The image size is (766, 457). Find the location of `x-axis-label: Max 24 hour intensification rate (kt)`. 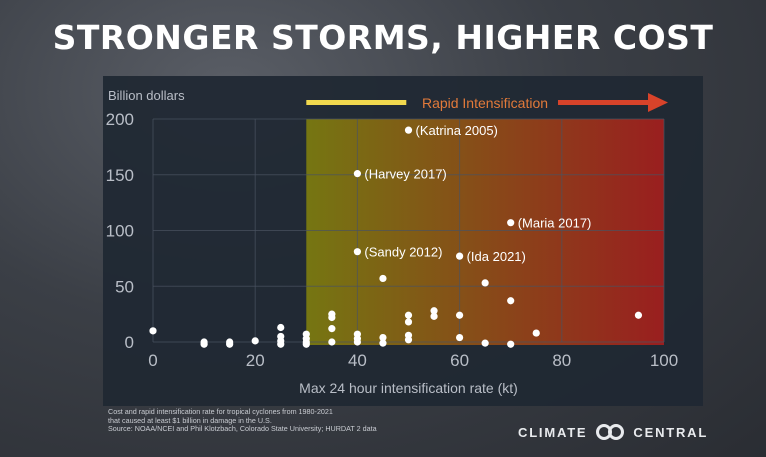

x-axis-label: Max 24 hour intensification rate (kt) is located at coordinates (408, 388).